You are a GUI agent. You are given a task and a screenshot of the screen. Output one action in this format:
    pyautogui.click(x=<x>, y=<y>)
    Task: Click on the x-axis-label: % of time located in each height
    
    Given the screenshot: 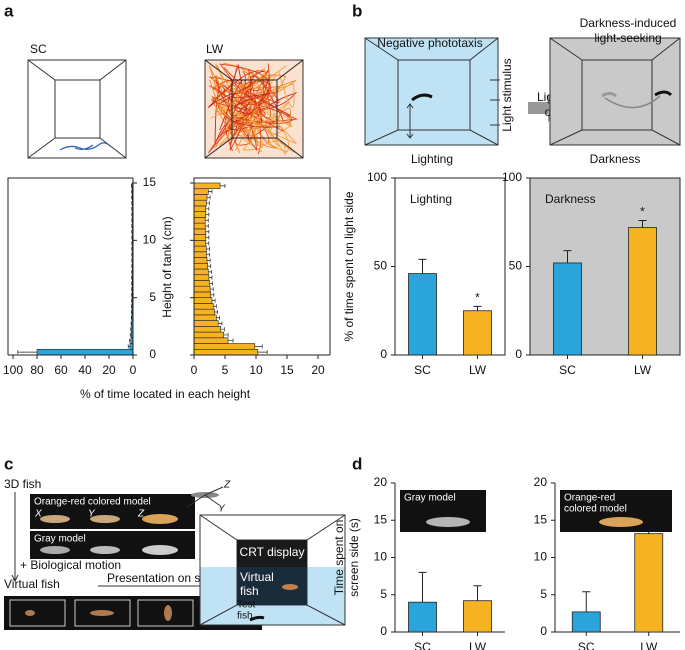 What is the action you would take?
    pyautogui.click(x=165, y=394)
    